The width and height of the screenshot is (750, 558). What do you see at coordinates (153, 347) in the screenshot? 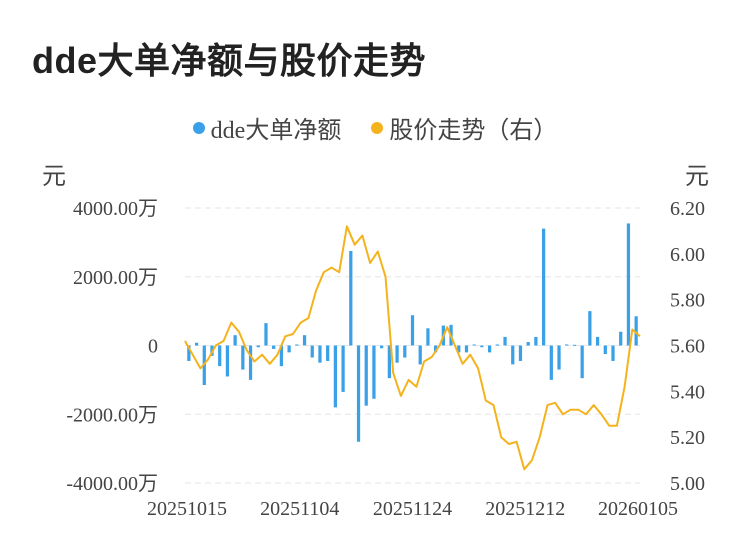
I see `y-left-tick-label: 0` at bounding box center [153, 347].